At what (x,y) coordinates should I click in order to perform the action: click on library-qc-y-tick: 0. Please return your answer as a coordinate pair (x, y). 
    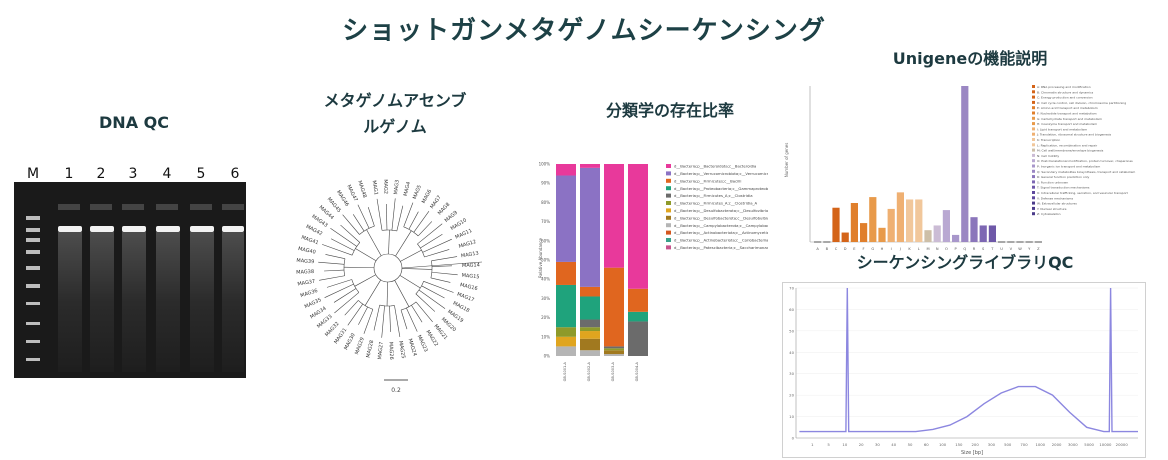
    Looking at the image, I should click on (793, 438).